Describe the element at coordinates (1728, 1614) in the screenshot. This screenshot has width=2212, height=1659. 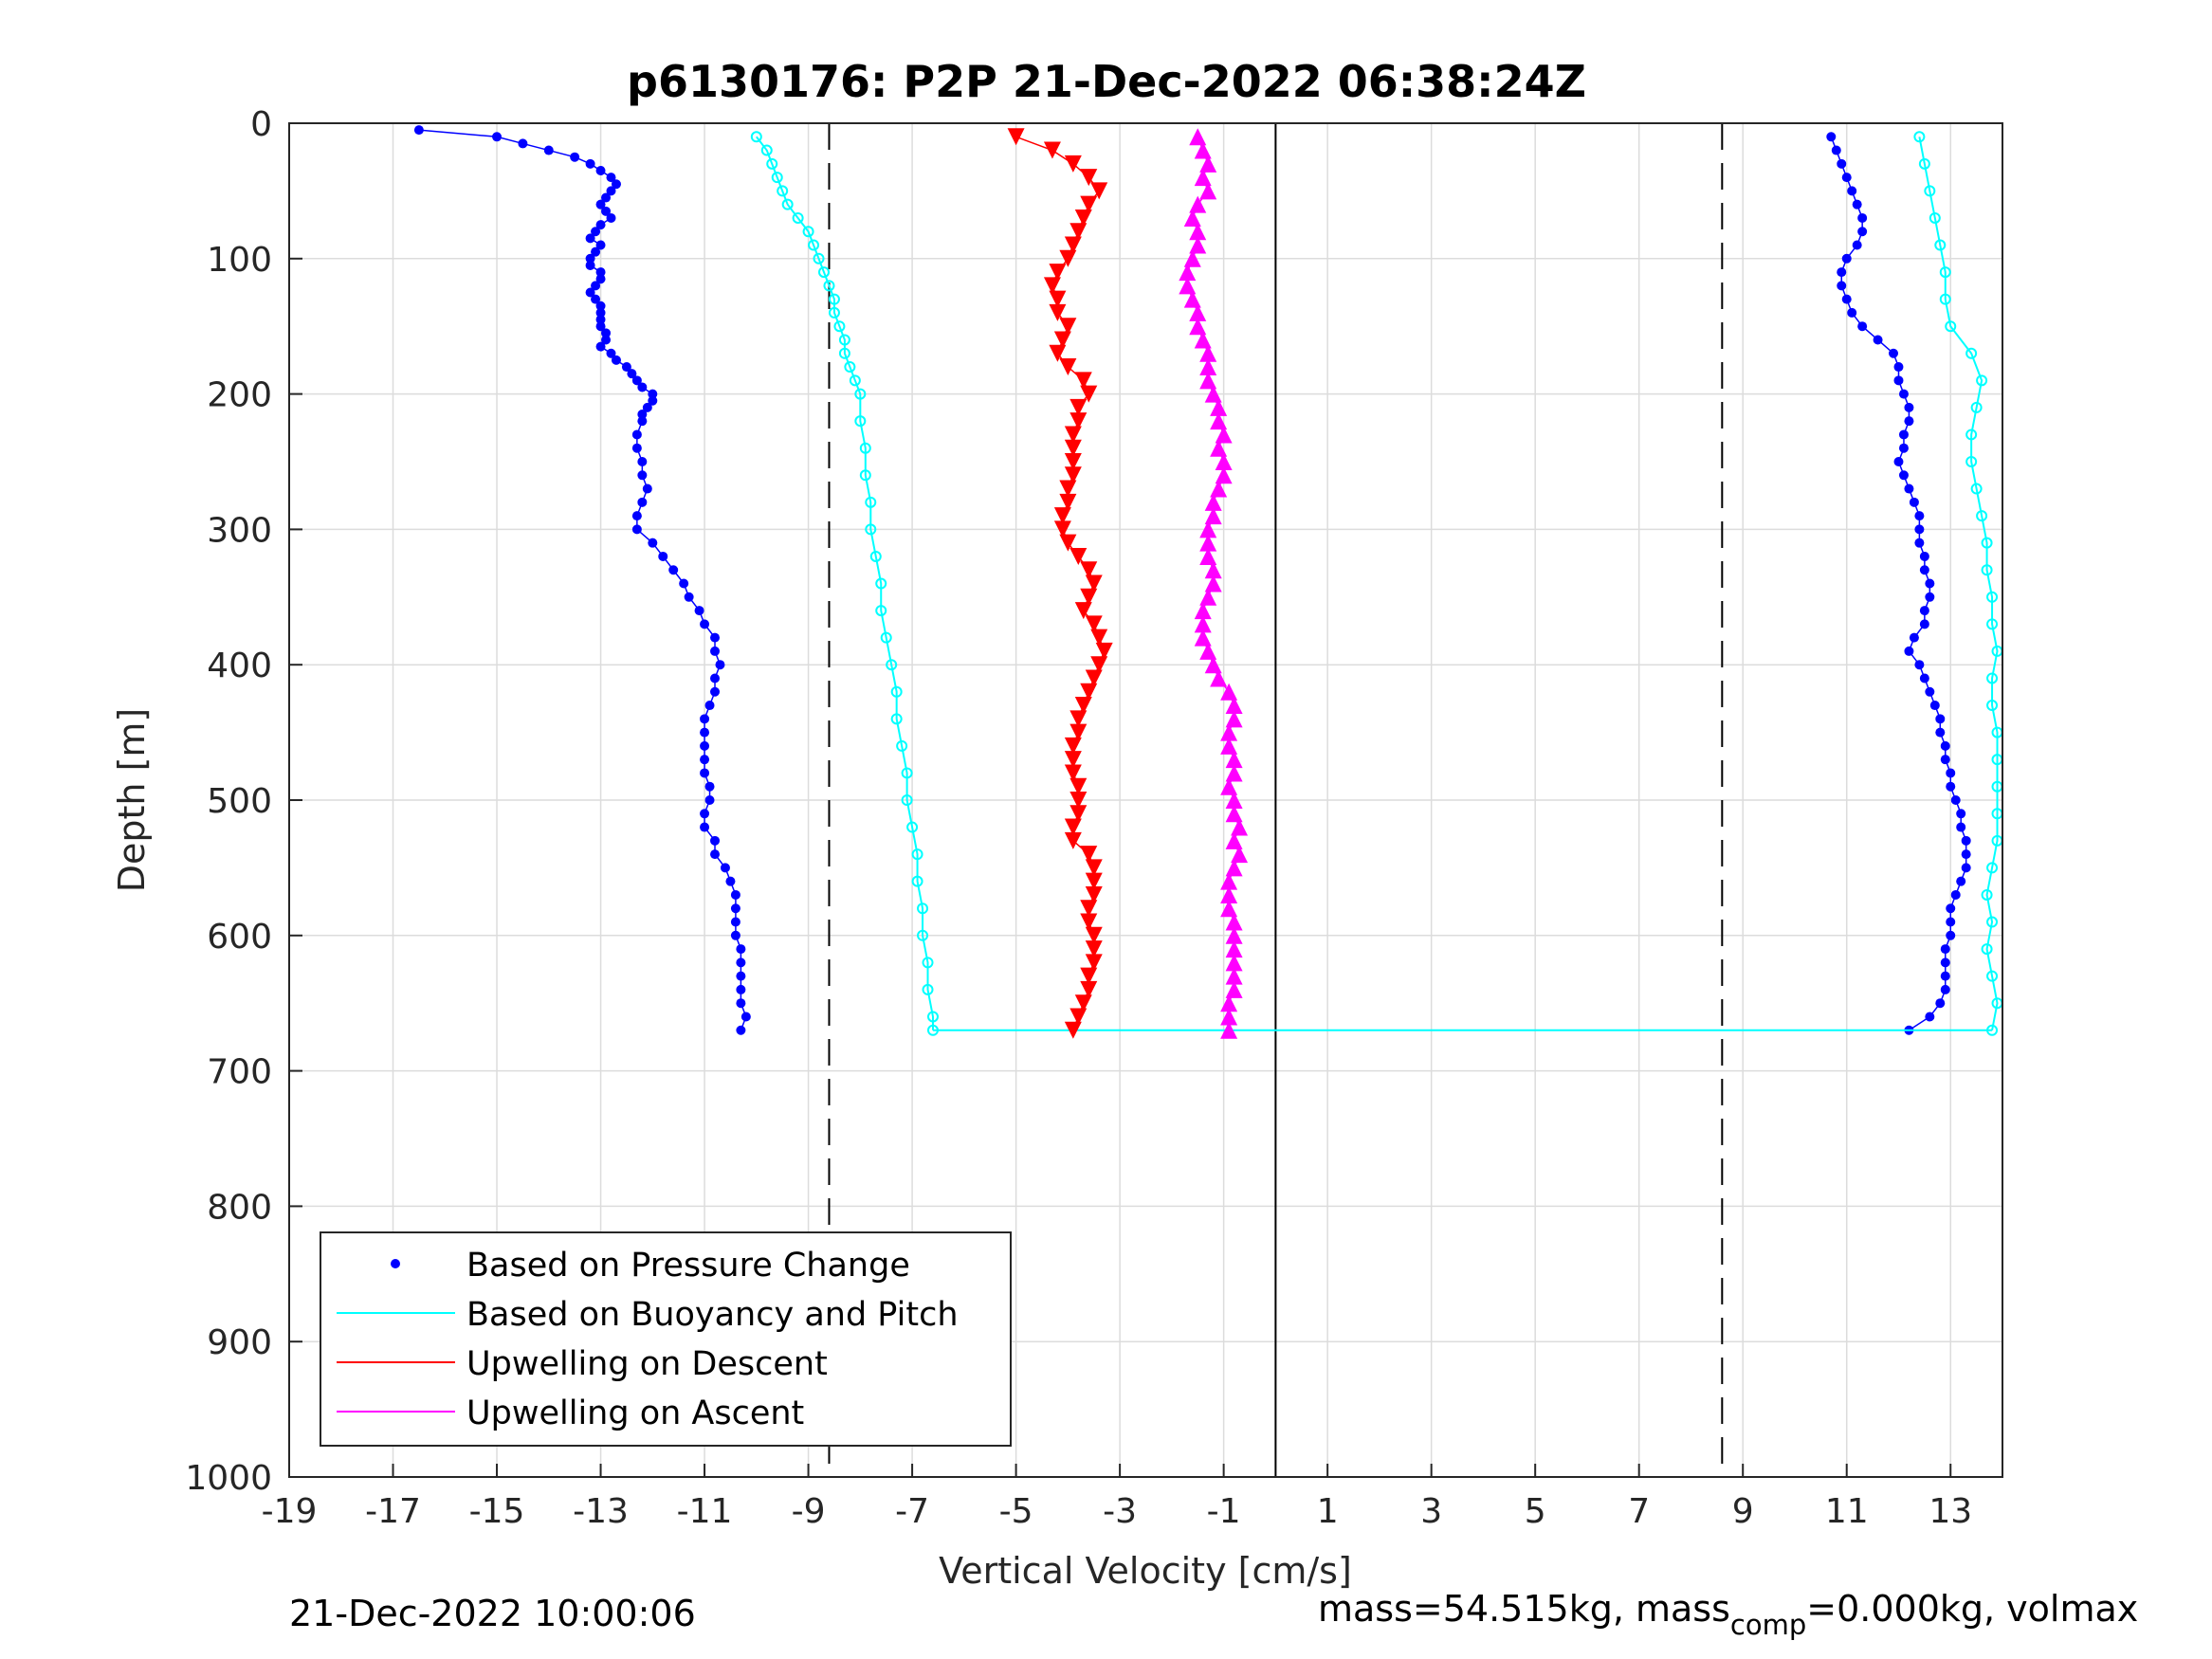
I see `footer-mass-info: mass=54.515kg, masscomp=0.000kg, volmax` at that location.